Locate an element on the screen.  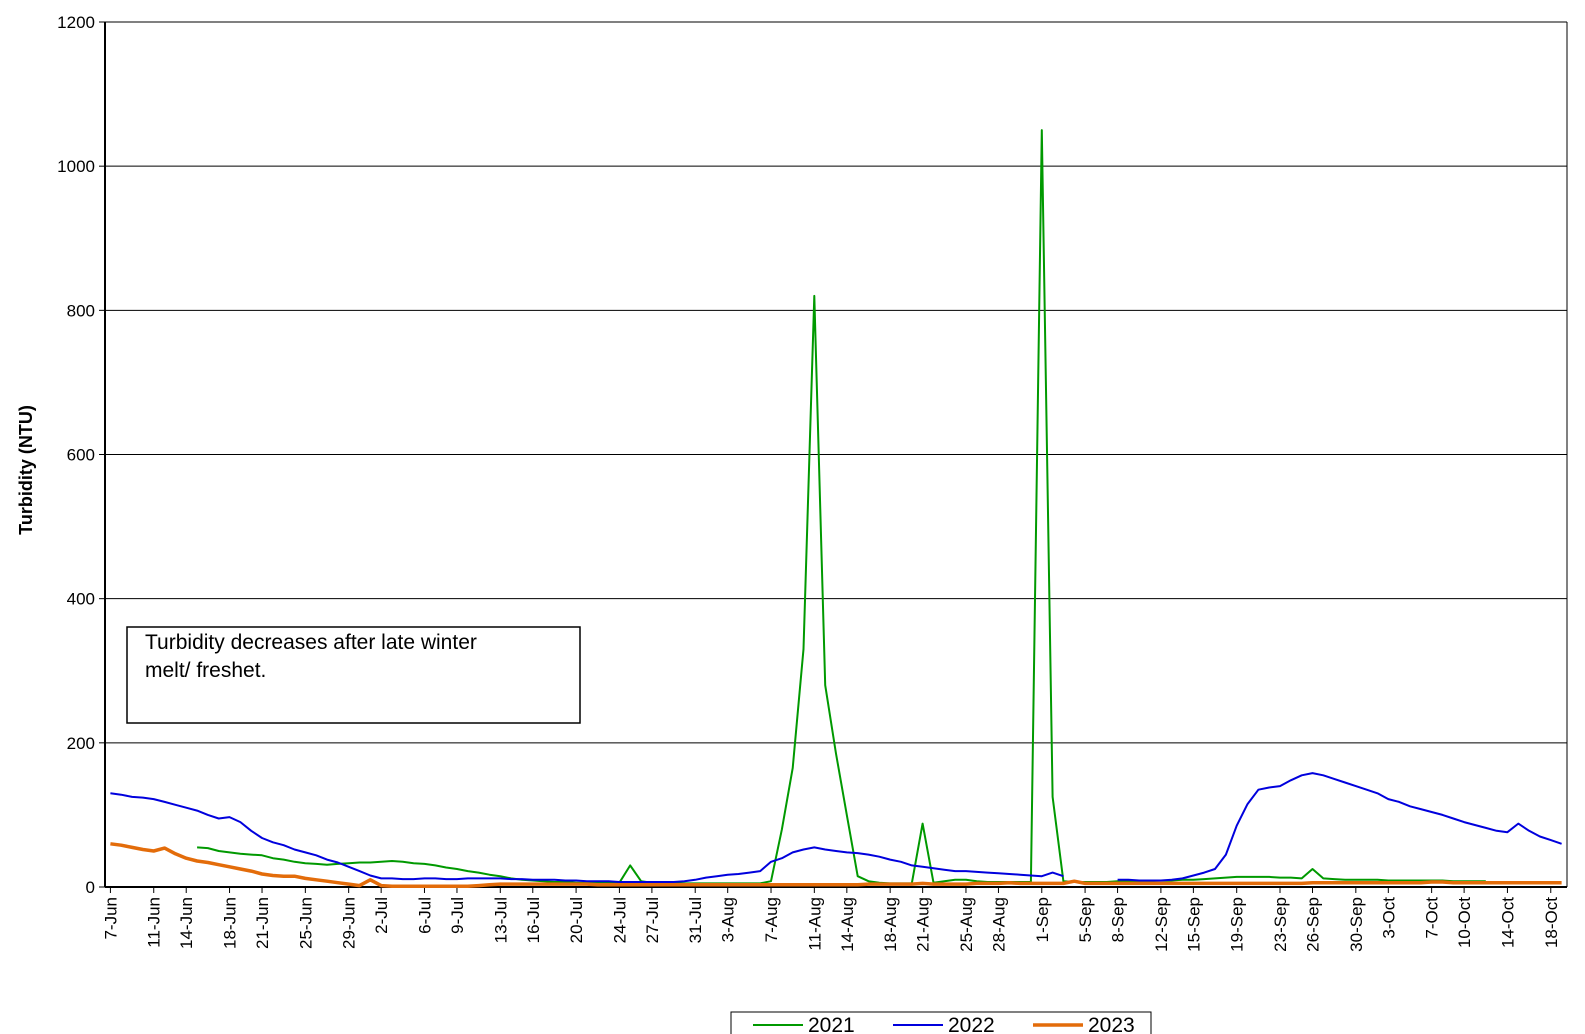
x-tick-label: 11-Aug is located at coordinates (814, 924).